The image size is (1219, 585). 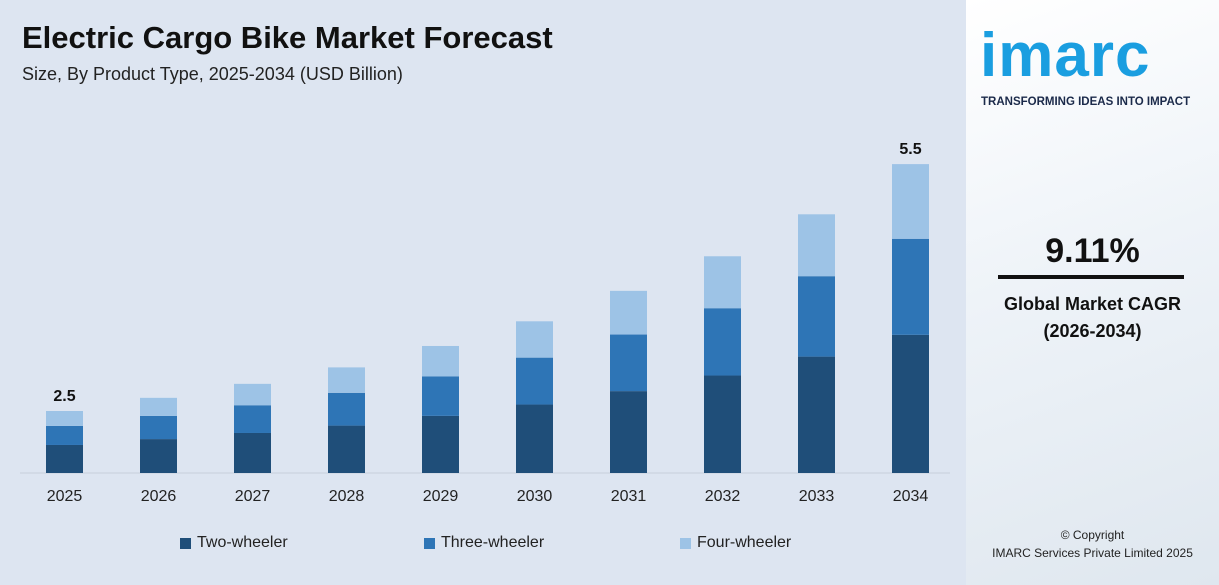 I want to click on bar-three-wheeler-2030, so click(x=534, y=381).